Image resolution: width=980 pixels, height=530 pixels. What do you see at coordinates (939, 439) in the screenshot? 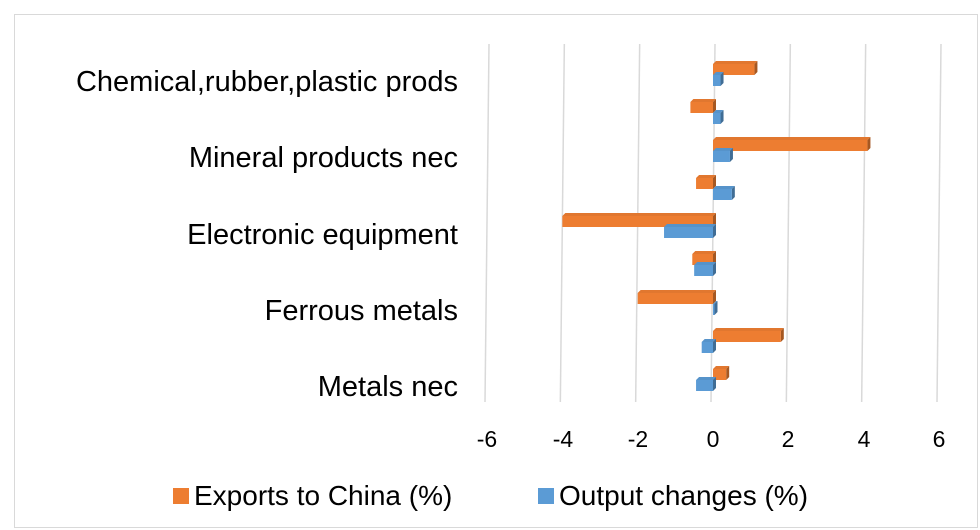
I see `x-tick-label: 6` at bounding box center [939, 439].